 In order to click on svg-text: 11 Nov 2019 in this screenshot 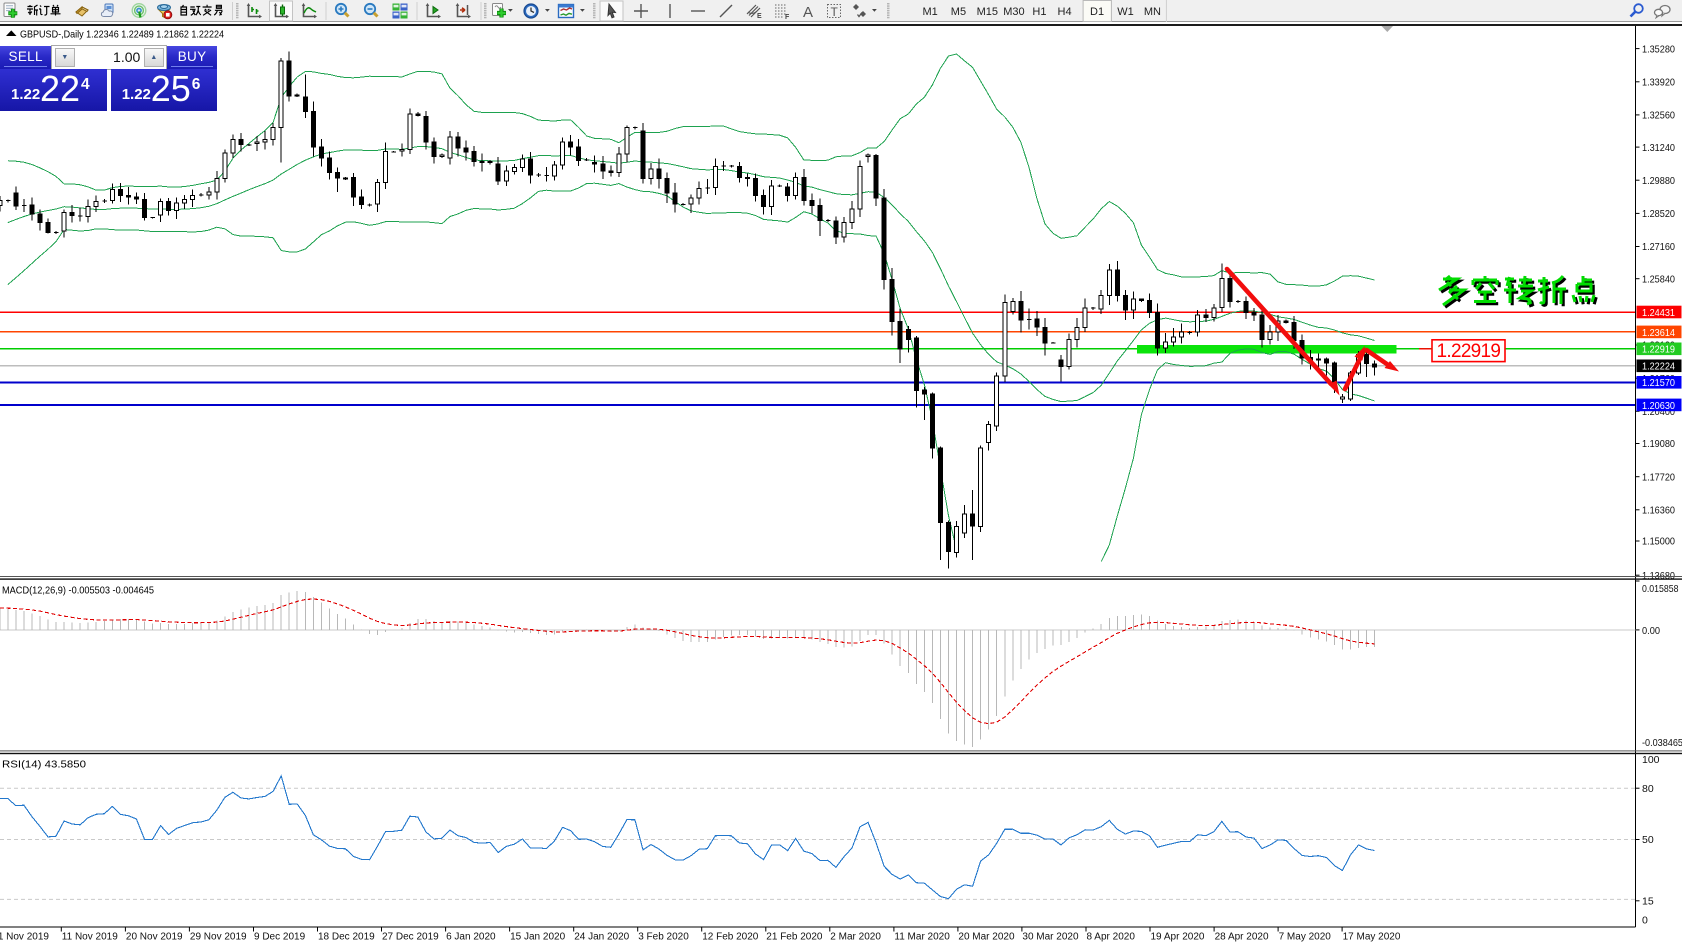, I will do `click(90, 937)`.